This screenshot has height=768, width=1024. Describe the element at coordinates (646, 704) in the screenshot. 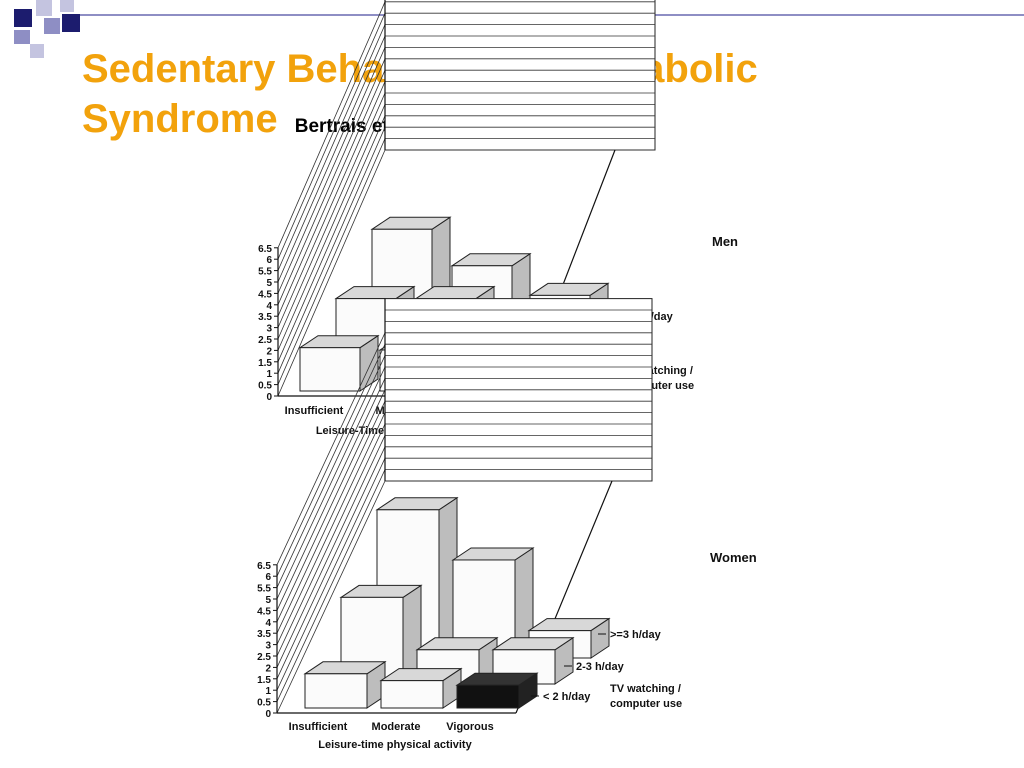

I see `depth-axis-title: computer use` at that location.